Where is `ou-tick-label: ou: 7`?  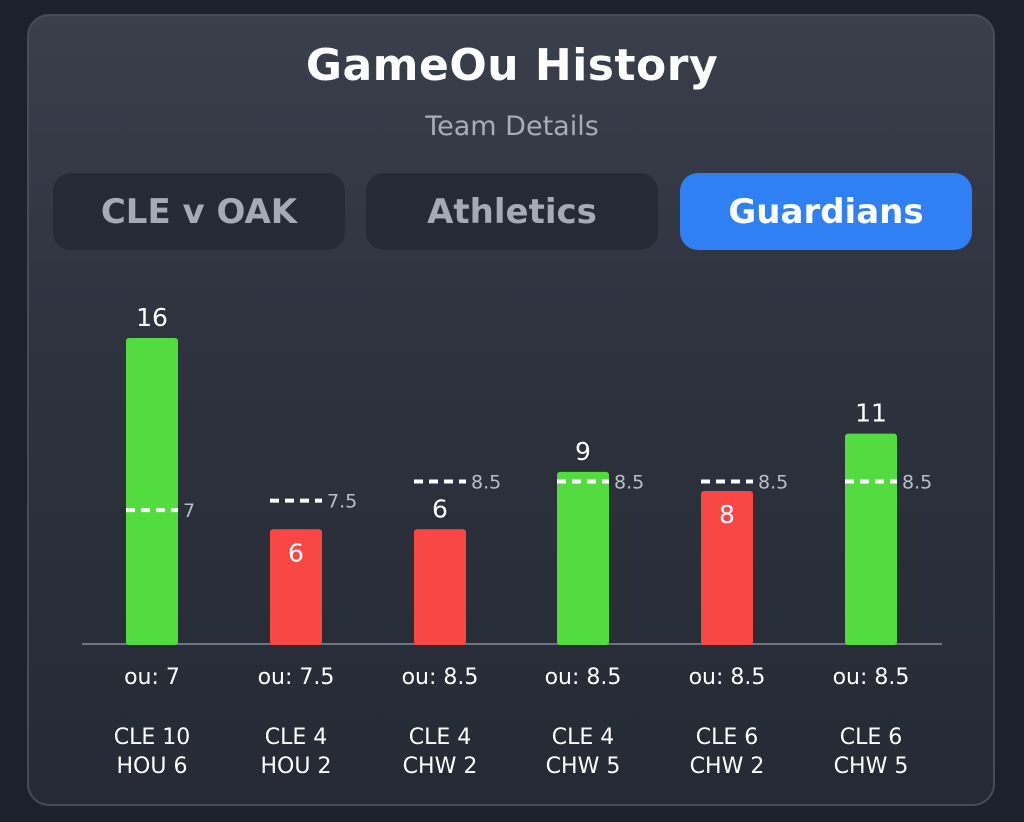 ou-tick-label: ou: 7 is located at coordinates (152, 677).